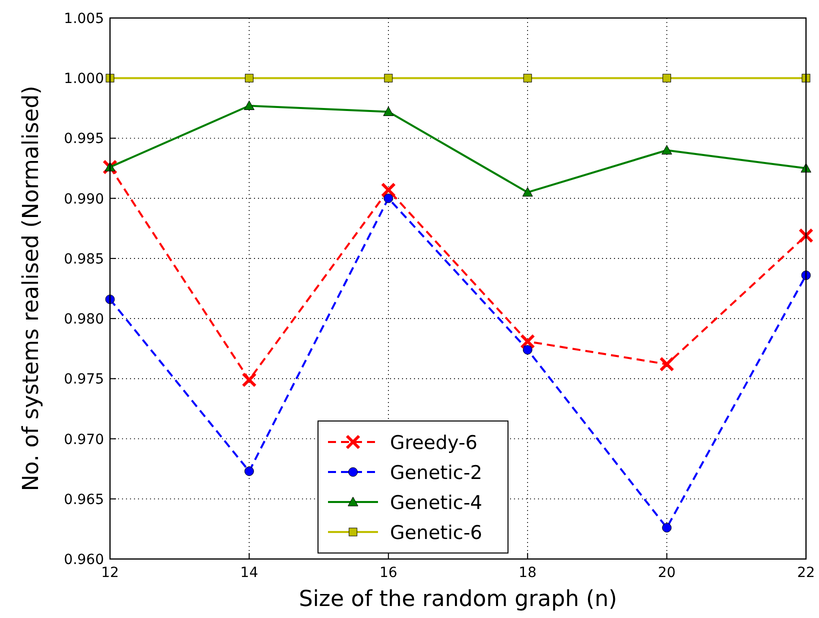 This screenshot has height=618, width=819. What do you see at coordinates (84, 259) in the screenshot?
I see `y-tick-label: 0.985` at bounding box center [84, 259].